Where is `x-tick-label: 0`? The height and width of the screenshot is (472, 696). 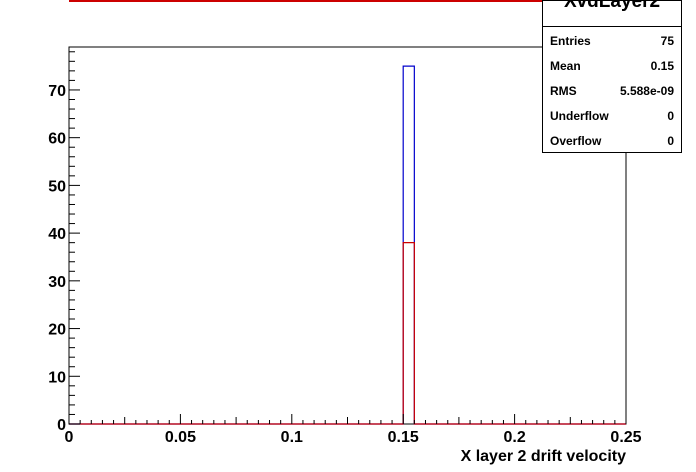 x-tick-label: 0 is located at coordinates (69, 437).